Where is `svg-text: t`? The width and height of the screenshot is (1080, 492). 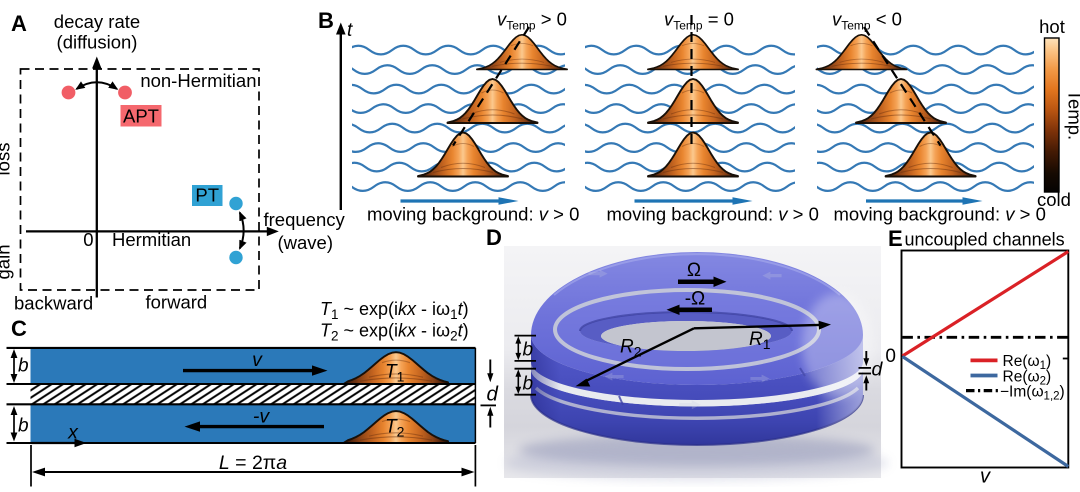 svg-text: t is located at coordinates (350, 30).